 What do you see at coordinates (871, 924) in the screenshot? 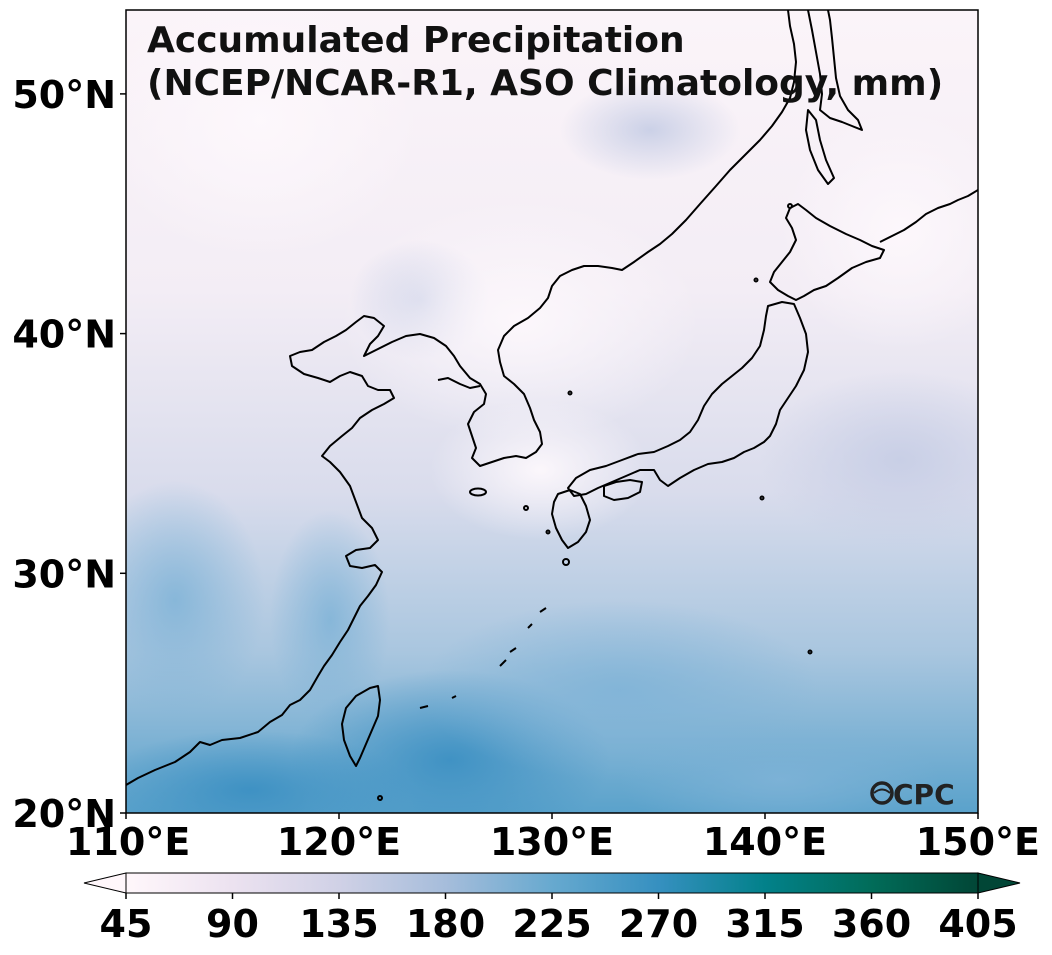
I see `colorbar-tick-label: 360` at bounding box center [871, 924].